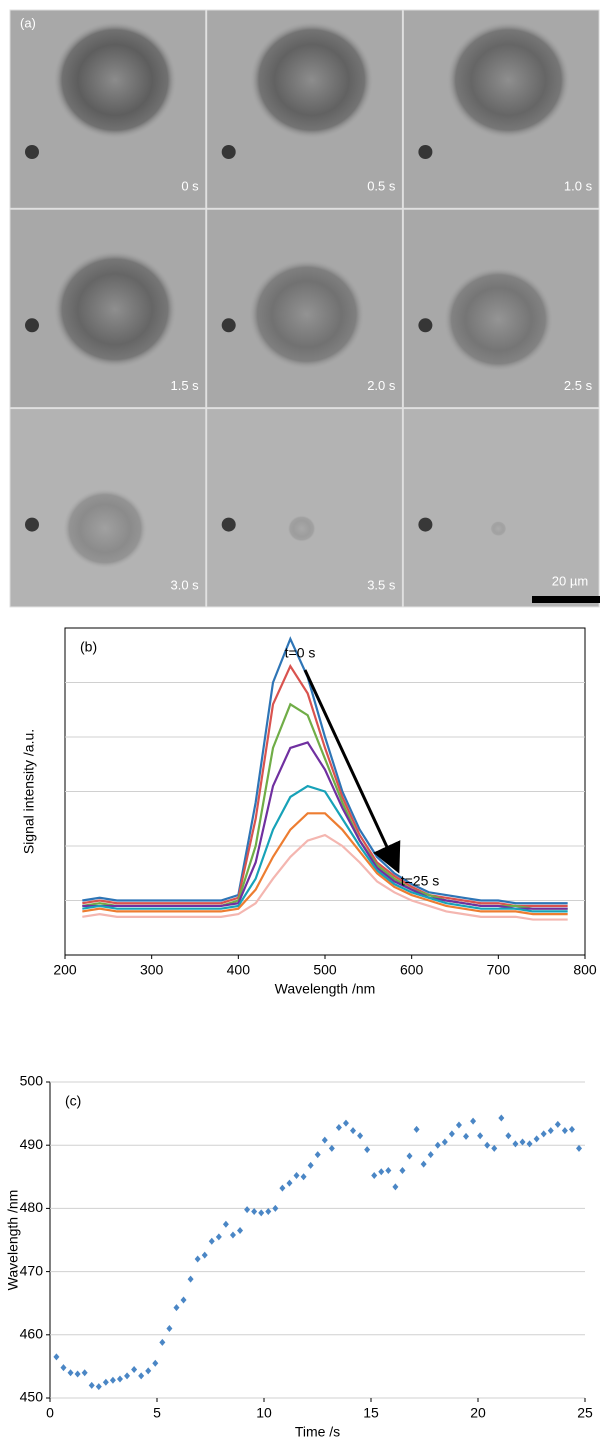  What do you see at coordinates (65, 970) in the screenshot?
I see `x-tick-label: 200` at bounding box center [65, 970].